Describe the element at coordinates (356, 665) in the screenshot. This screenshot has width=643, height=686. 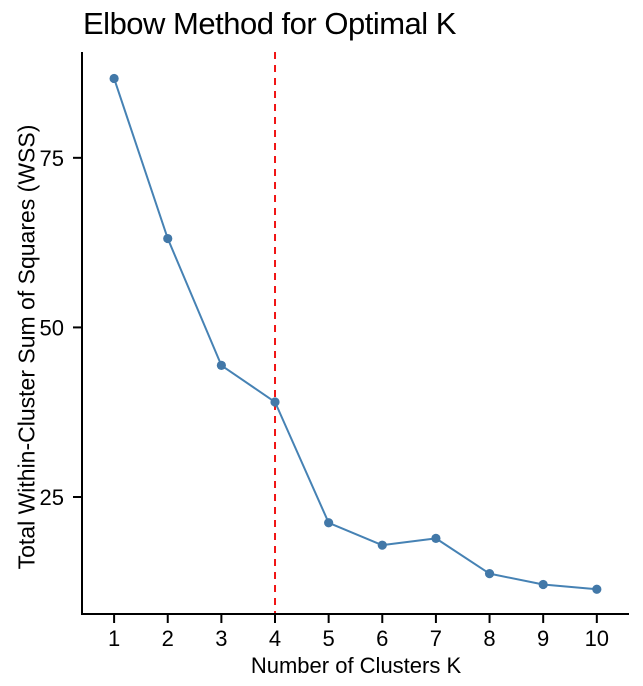
I see `x-axis-label: Number of Clusters K` at that location.